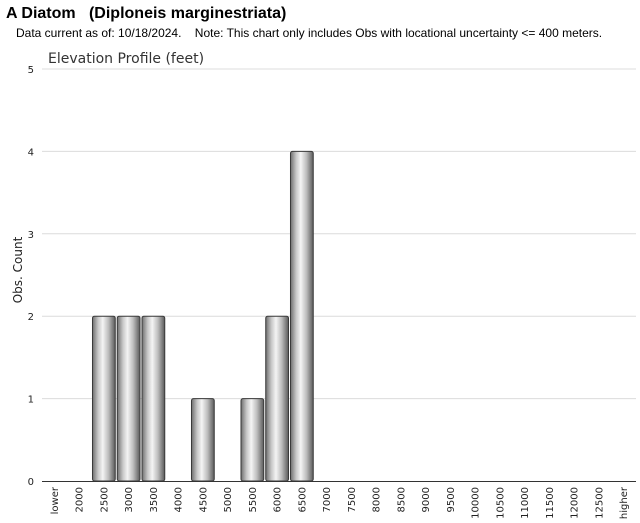 The image size is (640, 523). What do you see at coordinates (476, 503) in the screenshot?
I see `x-tick-label: 10000` at bounding box center [476, 503].